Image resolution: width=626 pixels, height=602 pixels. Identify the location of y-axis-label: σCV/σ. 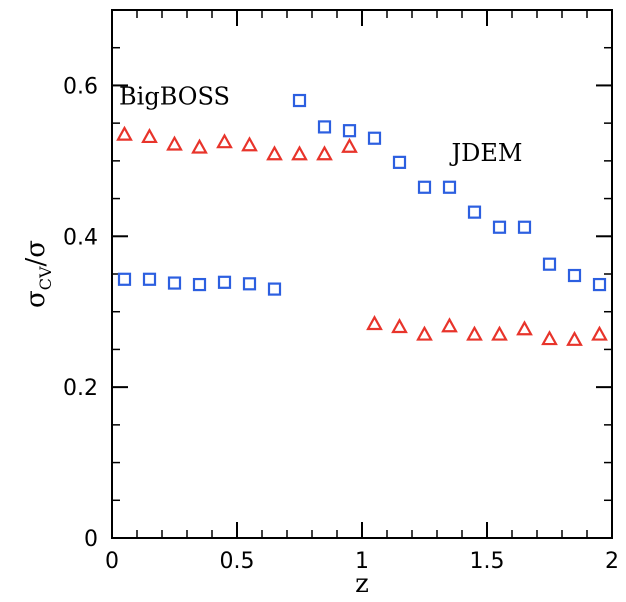
(38, 274).